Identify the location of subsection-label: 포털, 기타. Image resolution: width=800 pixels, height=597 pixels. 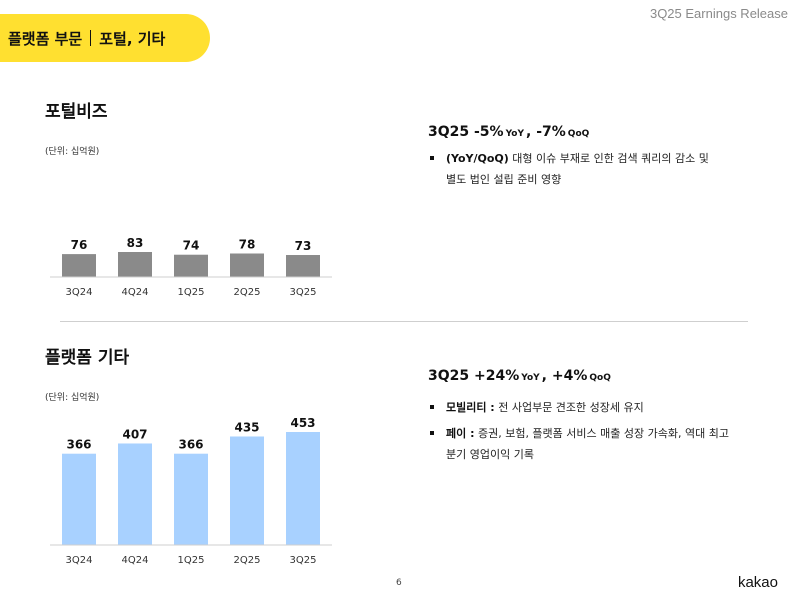
(132, 38).